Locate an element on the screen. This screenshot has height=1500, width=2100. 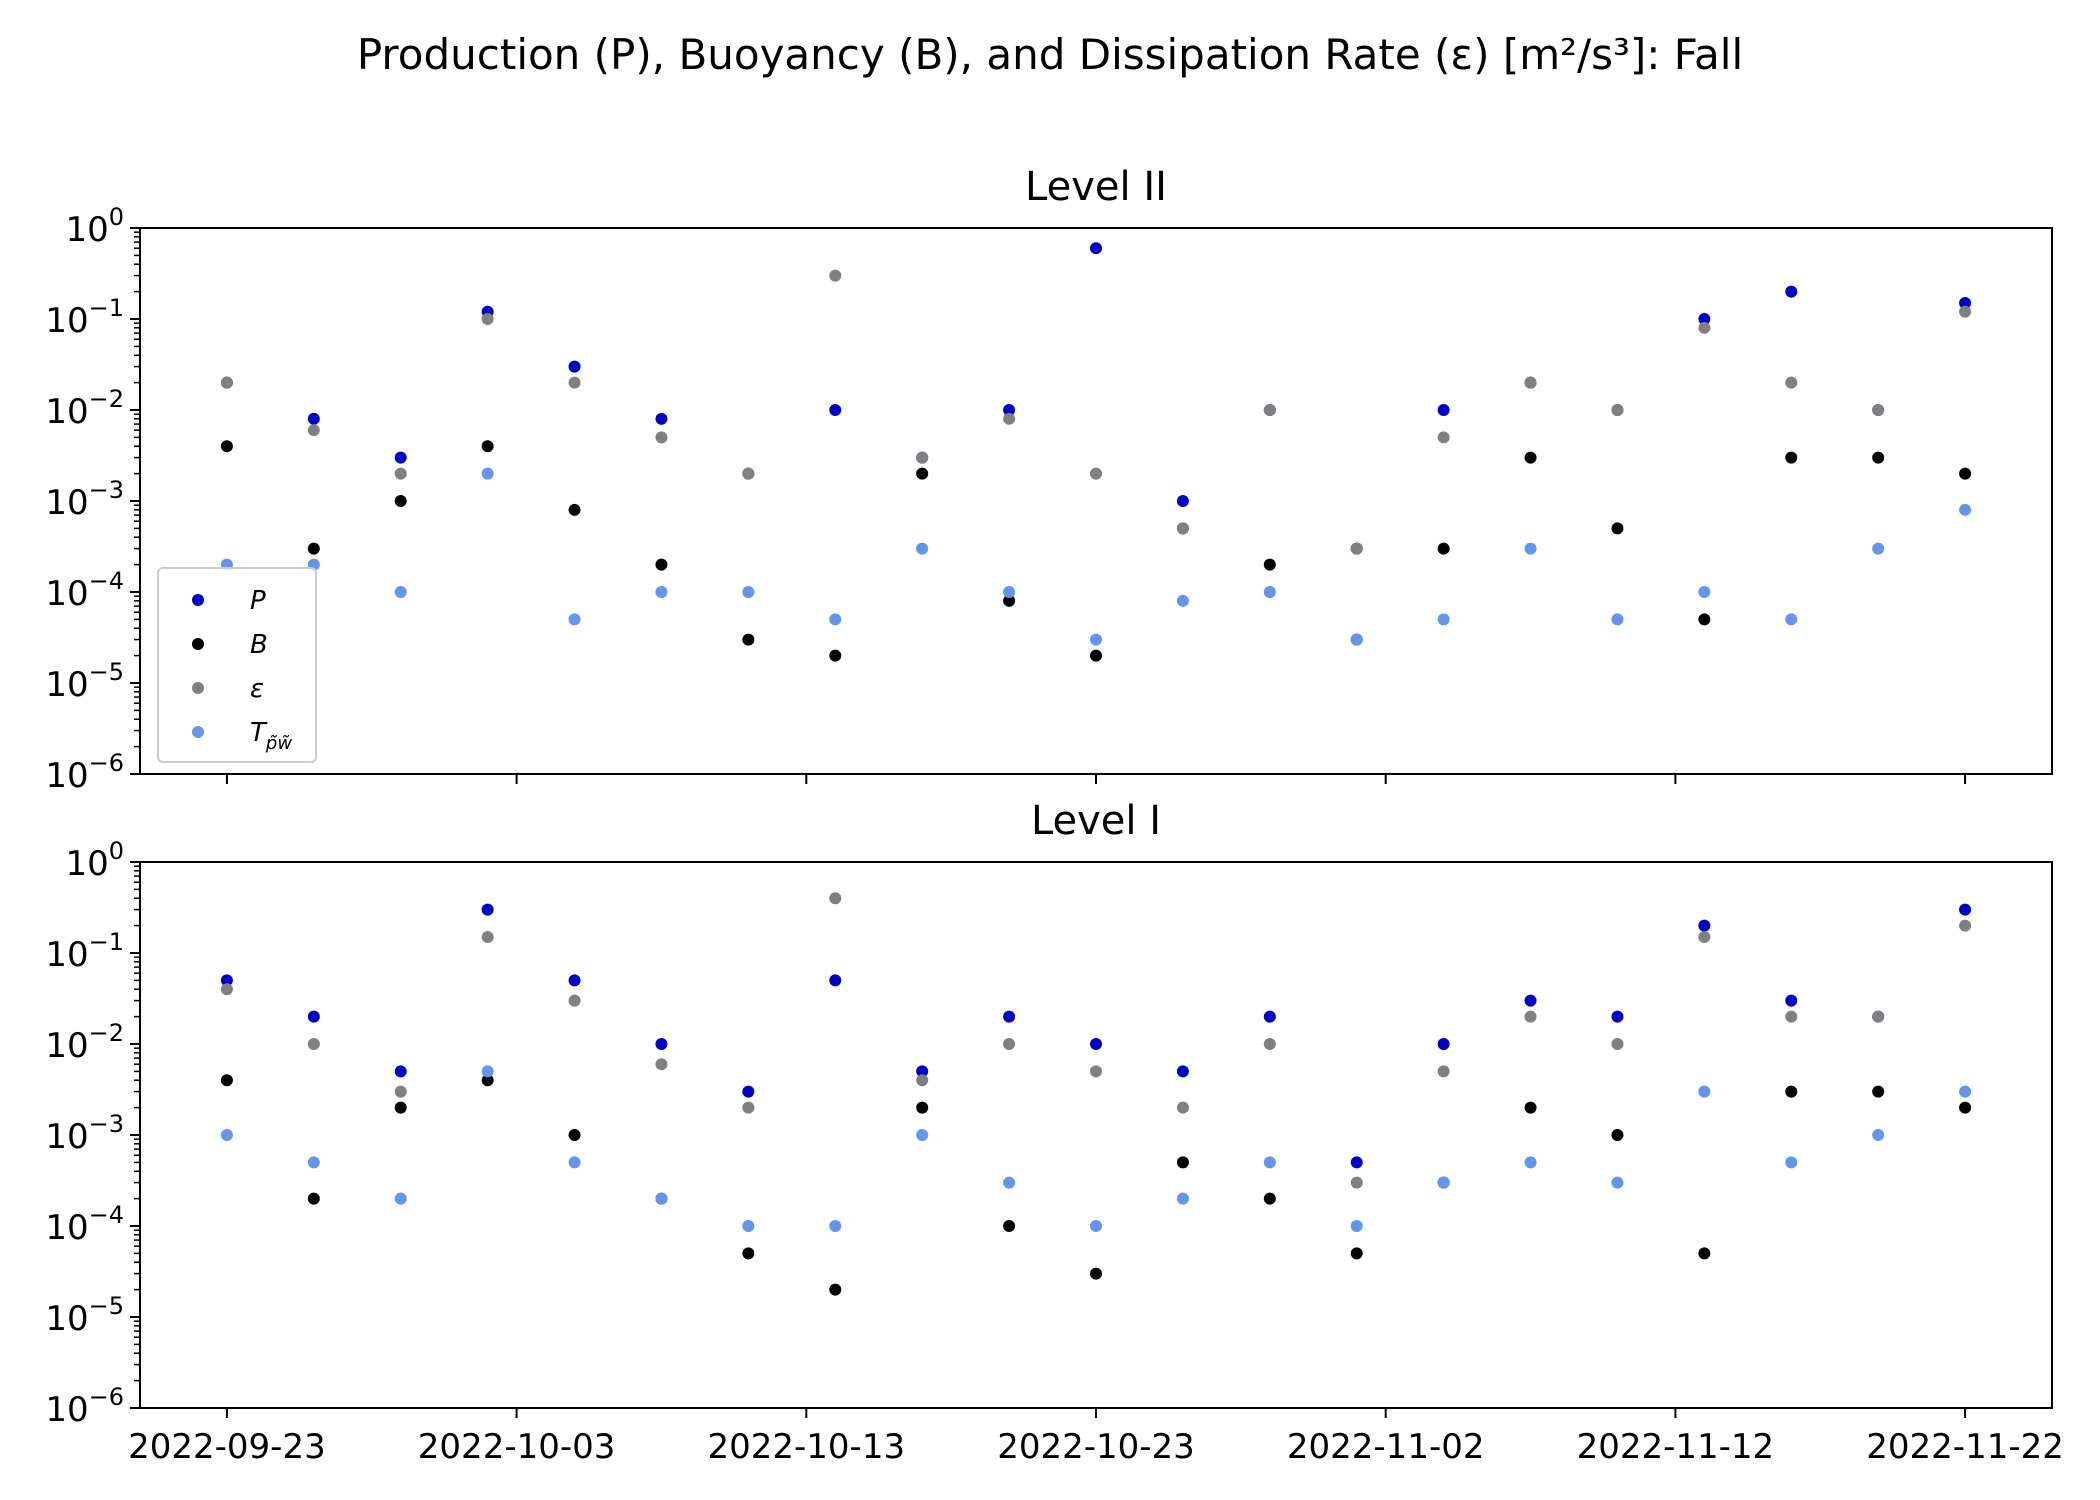
series-B is located at coordinates (1096, 1185).